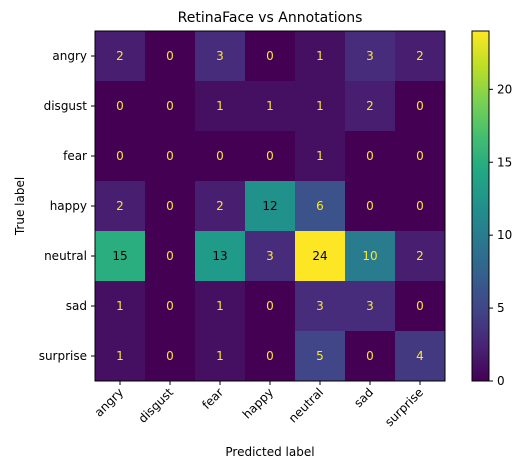 This screenshot has width=526, height=470. What do you see at coordinates (156, 405) in the screenshot?
I see `x-tick-label: disgust` at bounding box center [156, 405].